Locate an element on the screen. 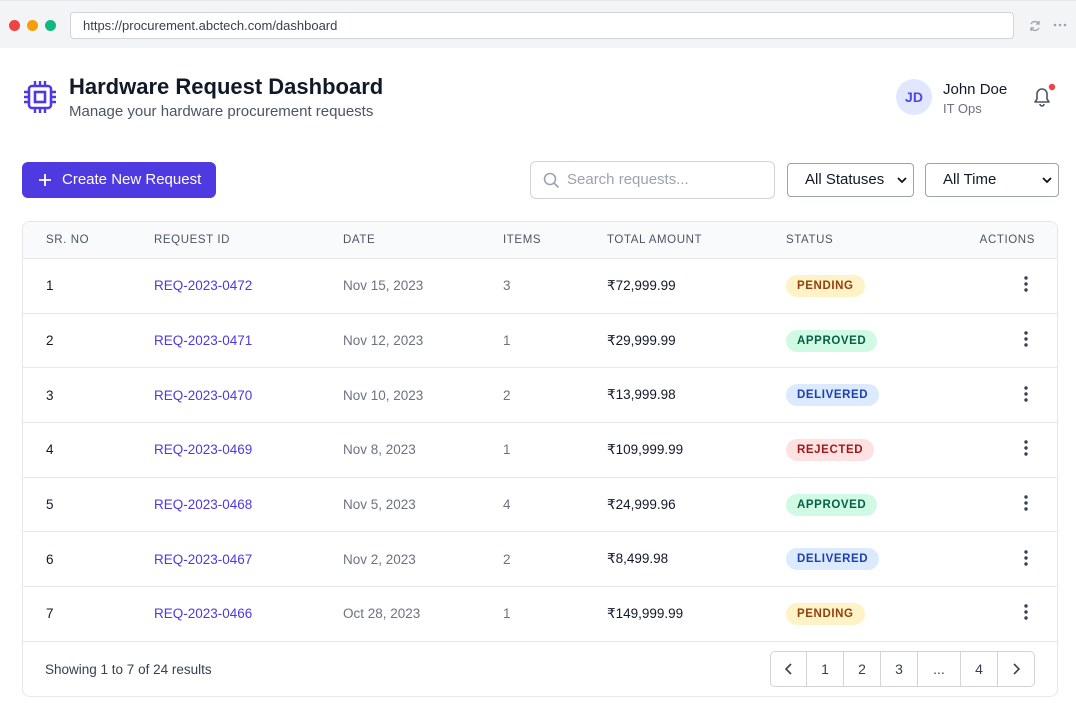 Image resolution: width=1076 pixels, height=713 pixels. time-filter: All Time is located at coordinates (992, 180).